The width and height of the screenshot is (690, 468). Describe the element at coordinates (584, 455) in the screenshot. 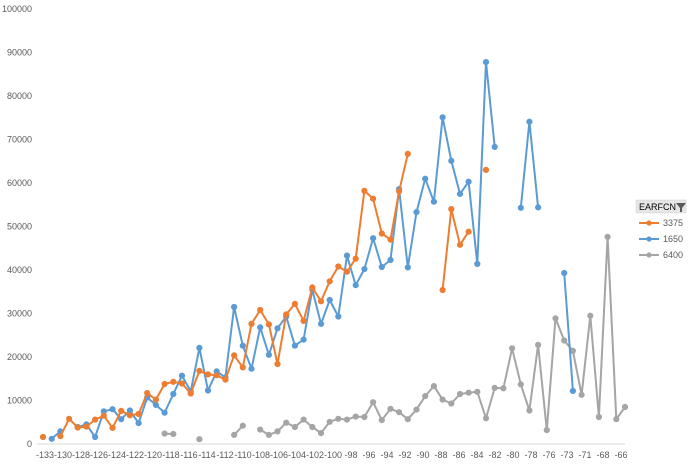

I see `x-tick-label: -71` at that location.